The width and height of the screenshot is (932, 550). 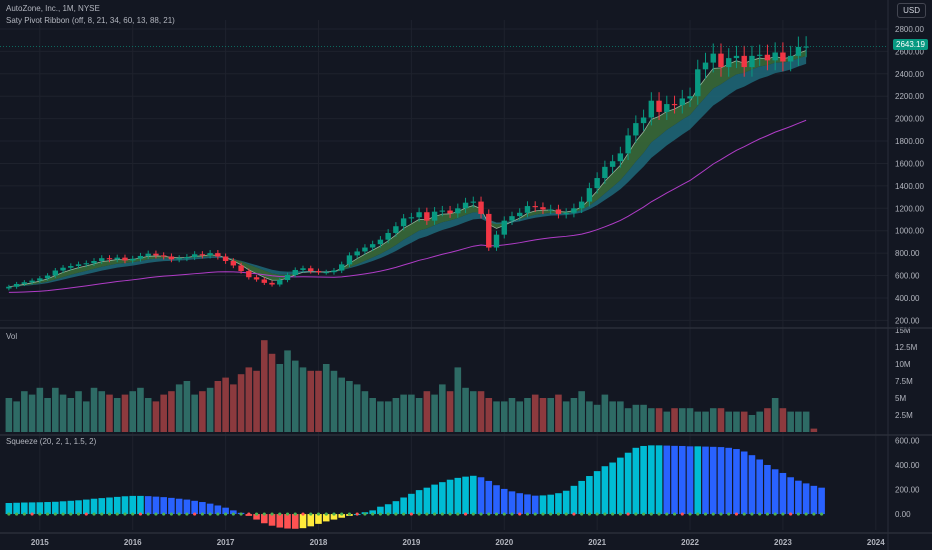 What do you see at coordinates (504, 542) in the screenshot?
I see `x-axis-label-2020: 2020` at bounding box center [504, 542].